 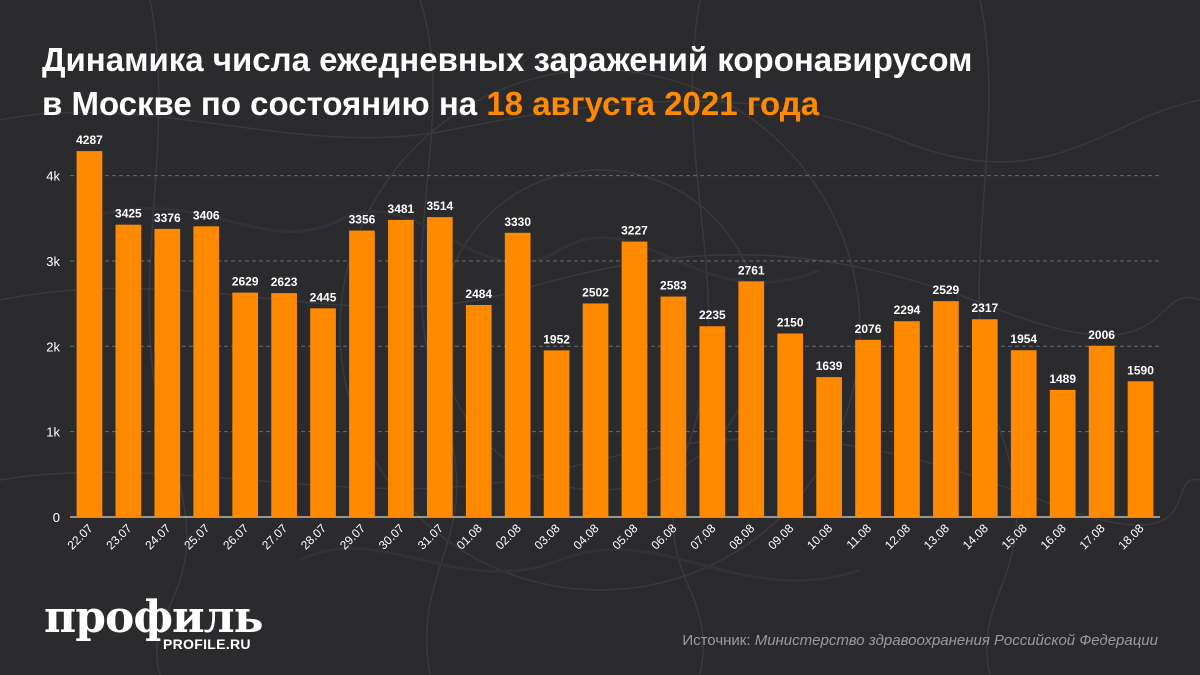 What do you see at coordinates (780, 536) in the screenshot?
I see `x-tick-label: 09.08` at bounding box center [780, 536].